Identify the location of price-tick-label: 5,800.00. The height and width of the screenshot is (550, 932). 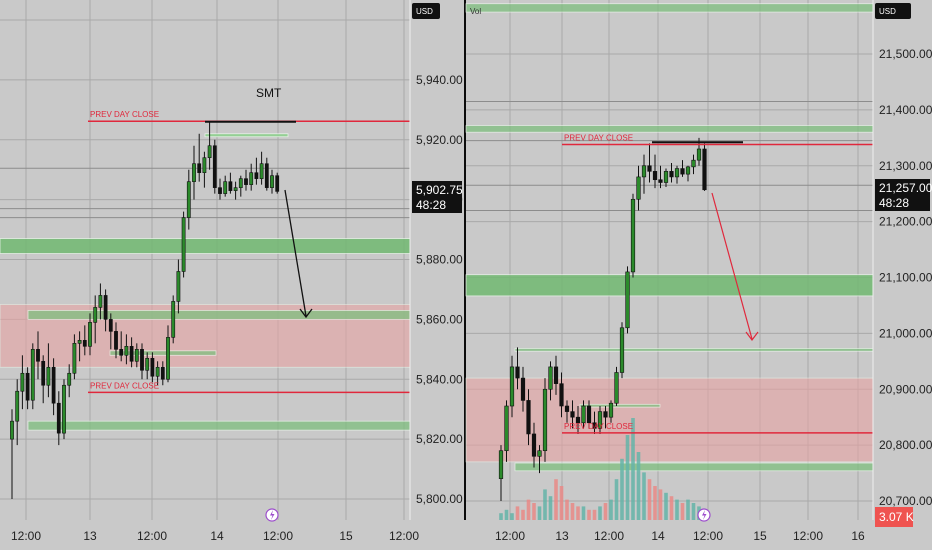
(439, 499).